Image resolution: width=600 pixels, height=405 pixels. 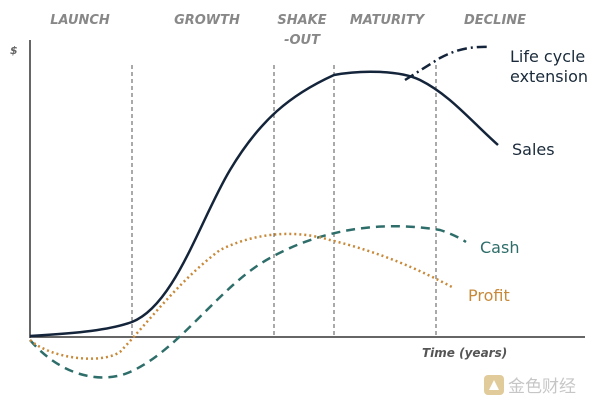 What do you see at coordinates (533, 149) in the screenshot?
I see `sales-label: Sales` at bounding box center [533, 149].